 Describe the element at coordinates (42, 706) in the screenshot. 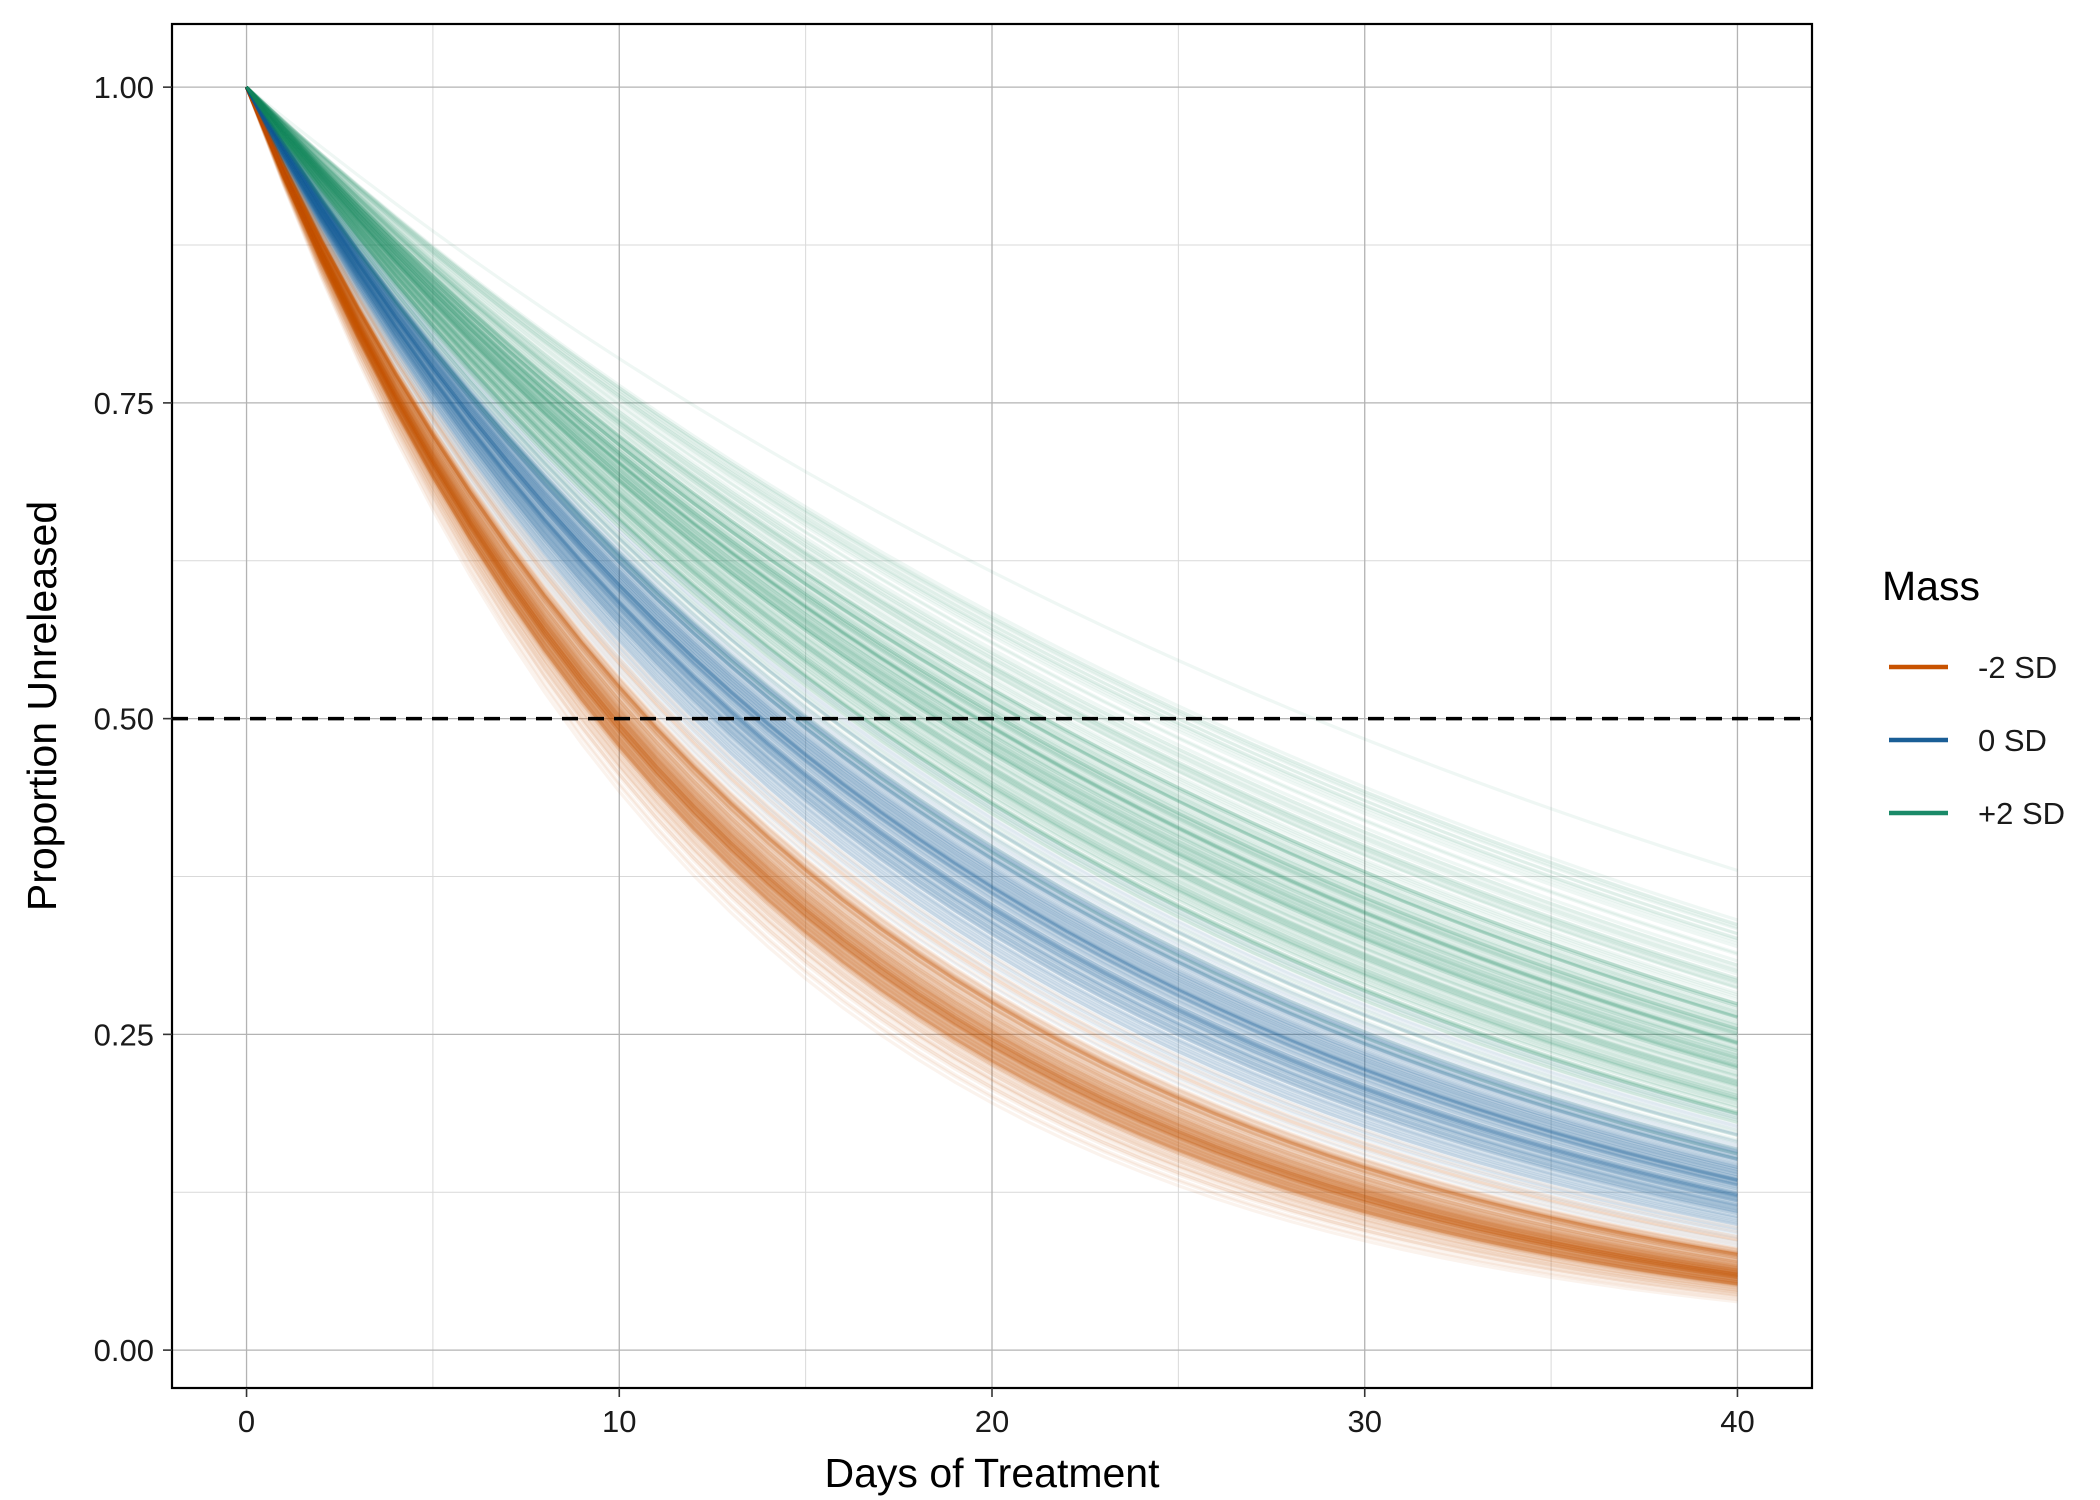

I see `y-axis-title: Proportion Unreleased` at that location.